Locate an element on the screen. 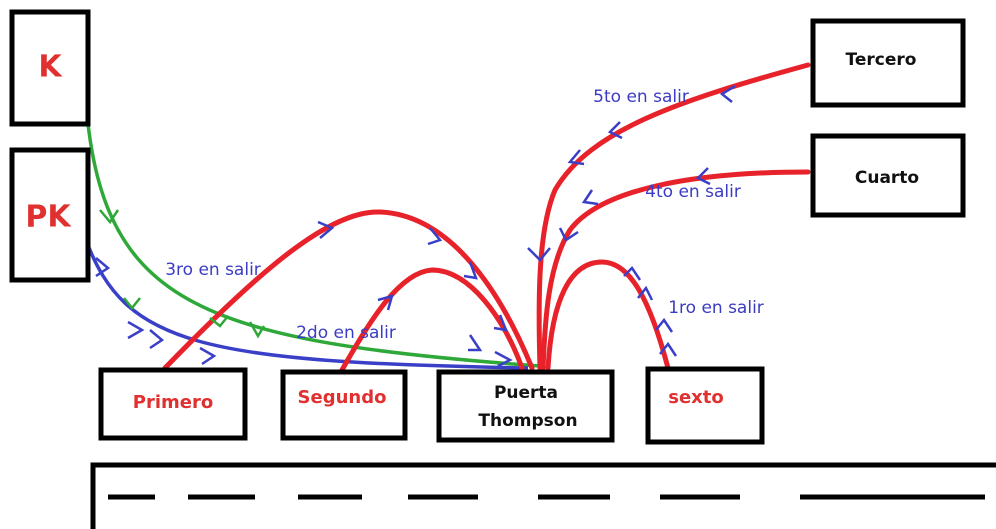 This screenshot has height=529, width=996. node-label: Puerta is located at coordinates (526, 393).